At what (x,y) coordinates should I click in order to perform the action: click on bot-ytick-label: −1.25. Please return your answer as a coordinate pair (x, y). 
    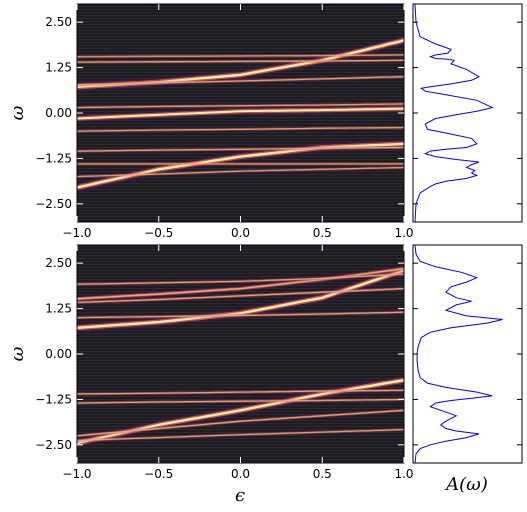
    Looking at the image, I should click on (53, 399).